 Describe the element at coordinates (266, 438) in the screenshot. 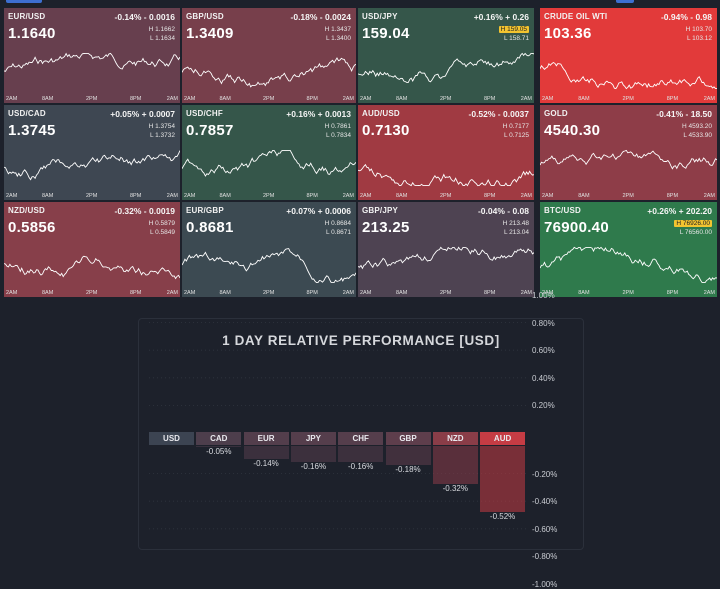

I see `currency-label: EUR` at that location.